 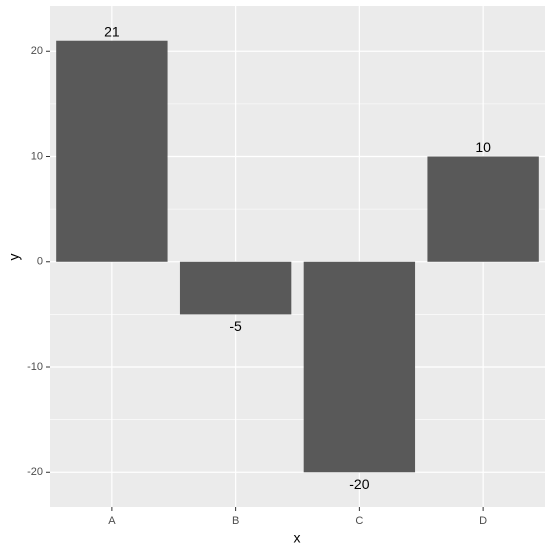 I want to click on y-tick-label: 10, so click(x=37, y=156).